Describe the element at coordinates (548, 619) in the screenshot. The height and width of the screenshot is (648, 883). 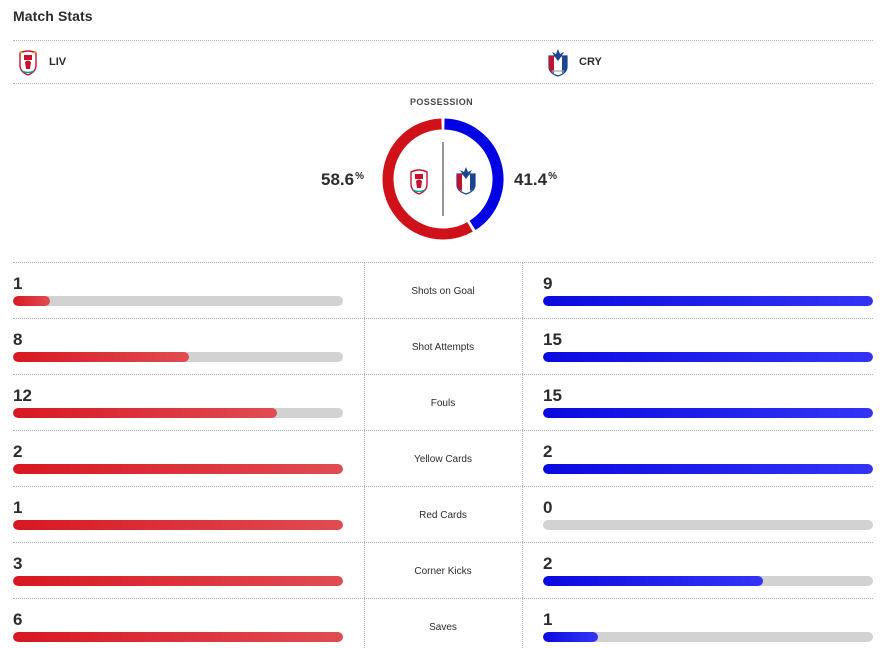
I see `away-stat-value: 1` at that location.